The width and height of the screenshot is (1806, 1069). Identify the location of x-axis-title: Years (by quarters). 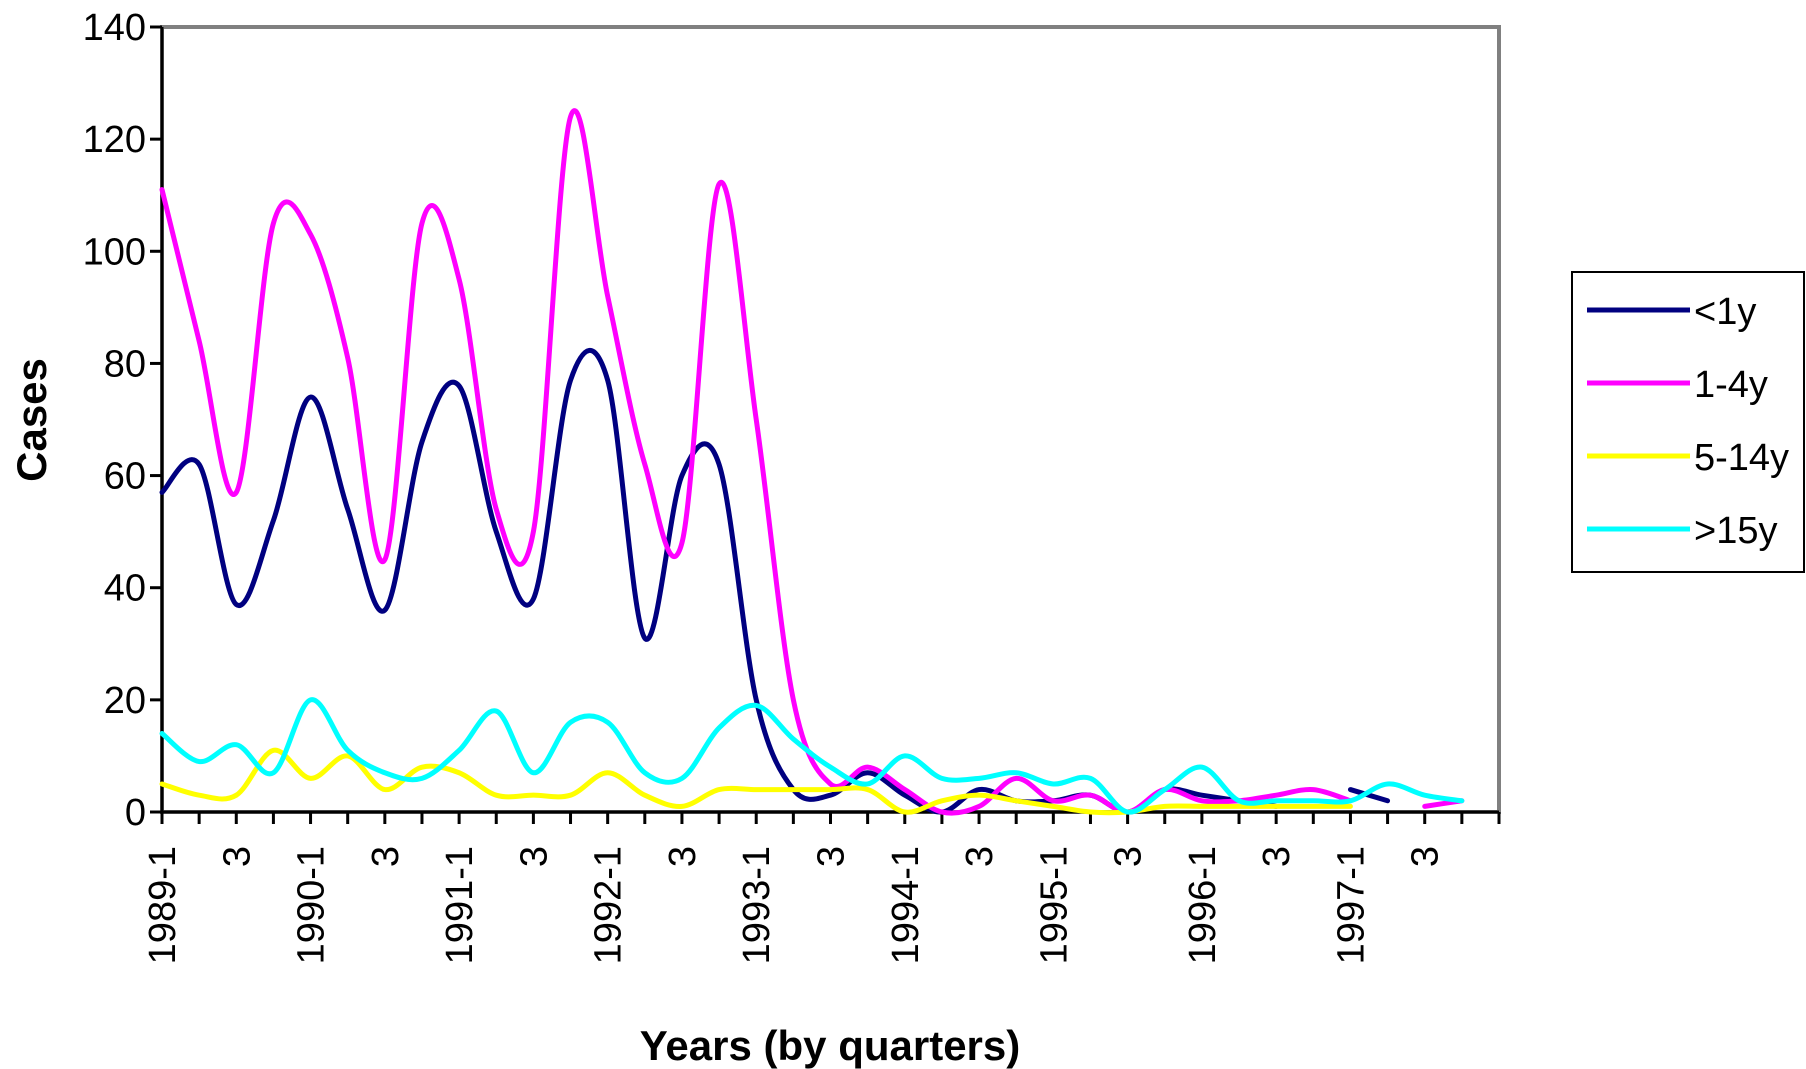
(830, 1045).